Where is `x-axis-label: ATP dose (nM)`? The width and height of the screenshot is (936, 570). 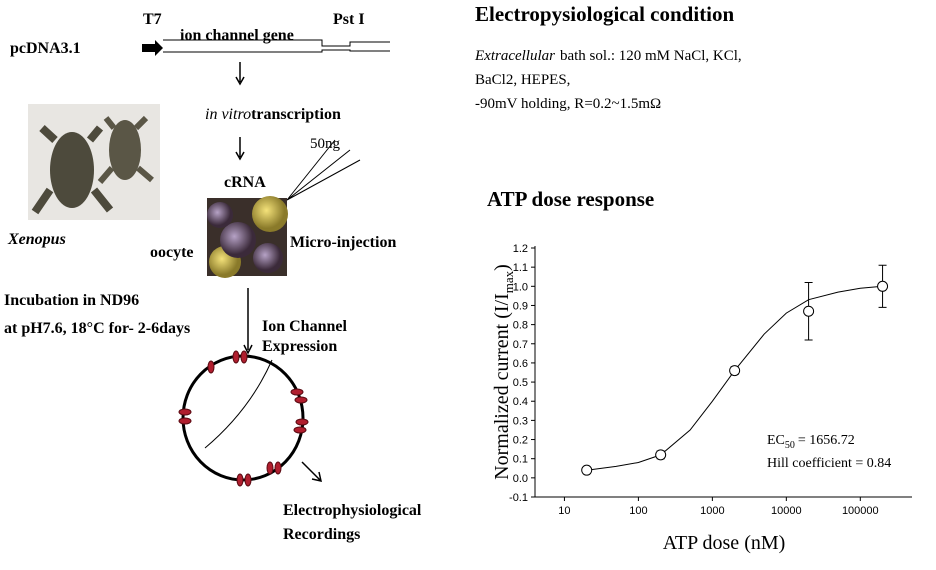 x-axis-label: ATP dose (nM) is located at coordinates (724, 543).